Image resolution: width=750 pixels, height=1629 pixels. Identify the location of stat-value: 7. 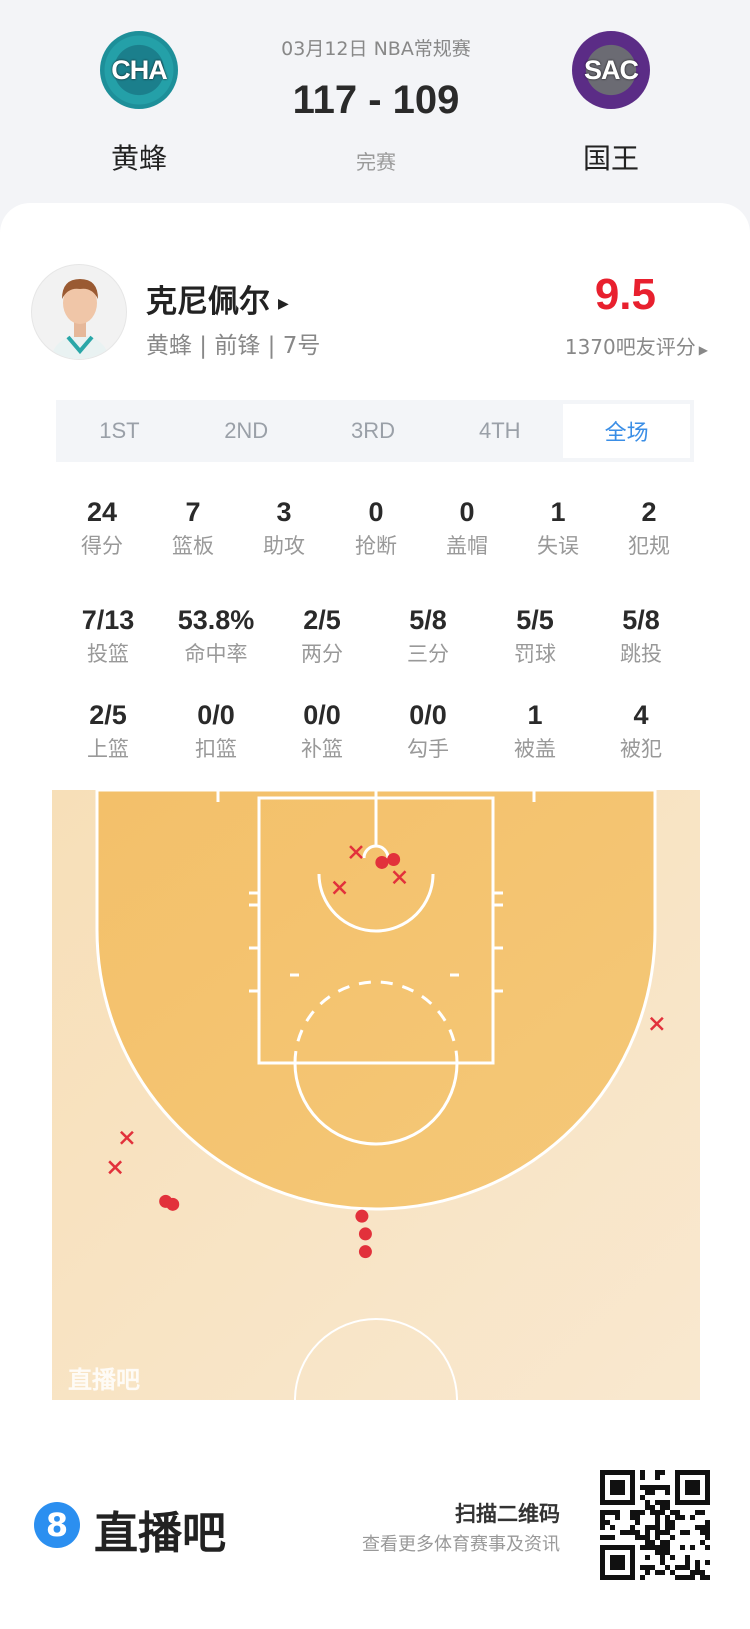
(193, 512).